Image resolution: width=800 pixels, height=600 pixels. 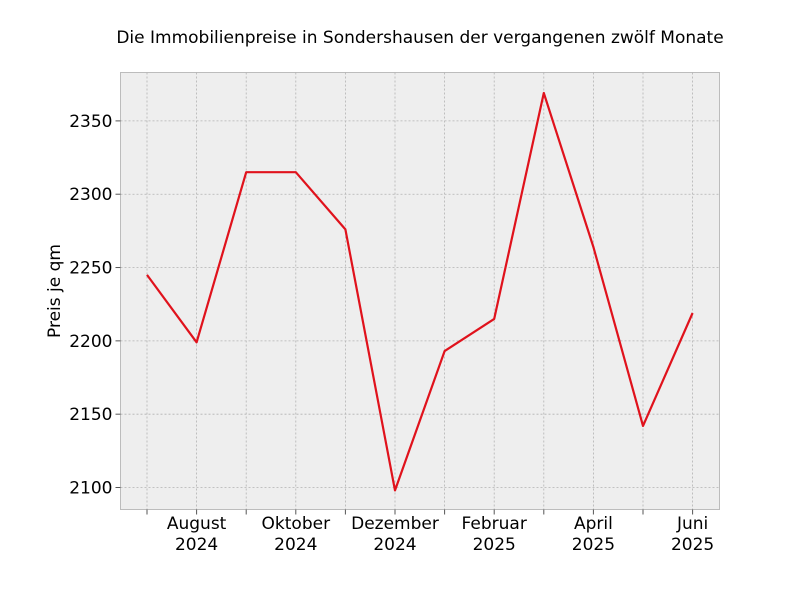 What do you see at coordinates (494, 524) in the screenshot?
I see `x-tick-label-month: Februar` at bounding box center [494, 524].